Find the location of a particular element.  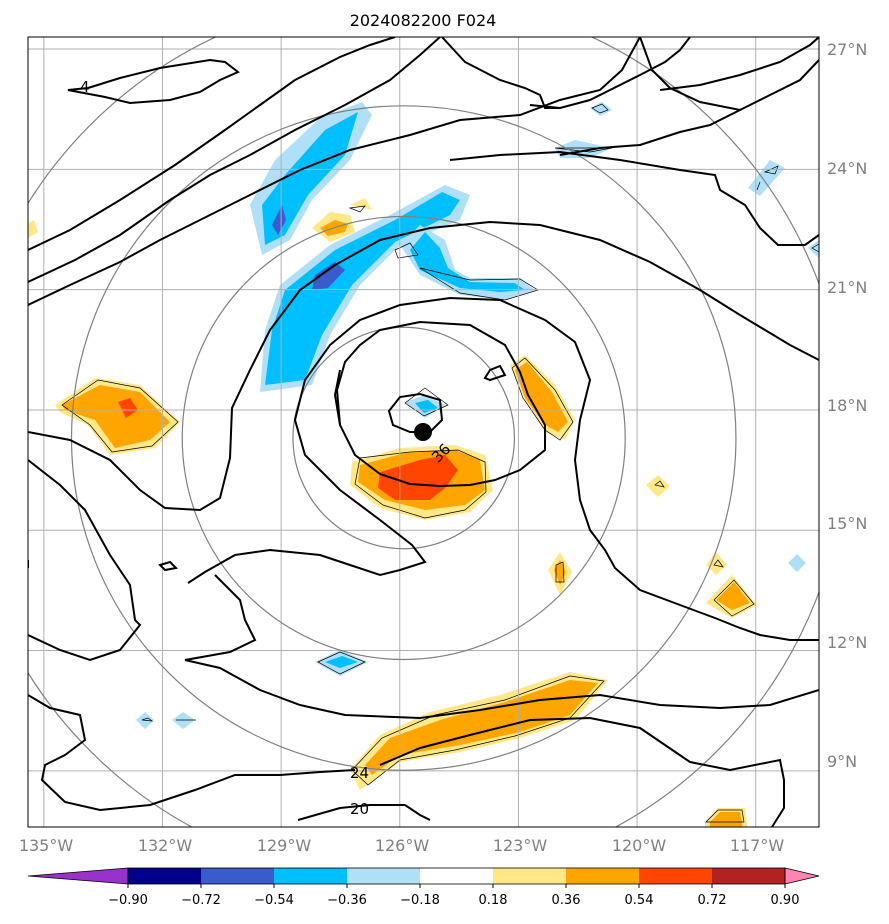

y-tick-label: 18°N is located at coordinates (847, 405).